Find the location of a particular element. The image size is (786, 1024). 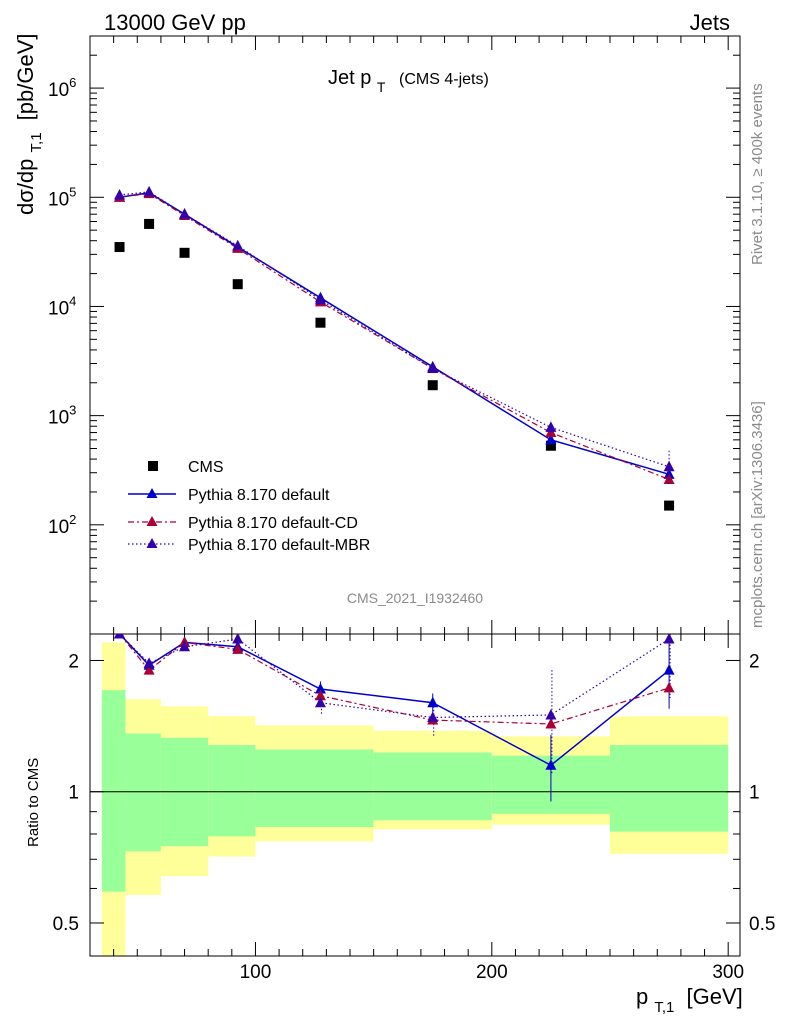

y-tick-label: 10³ is located at coordinates (62, 416).